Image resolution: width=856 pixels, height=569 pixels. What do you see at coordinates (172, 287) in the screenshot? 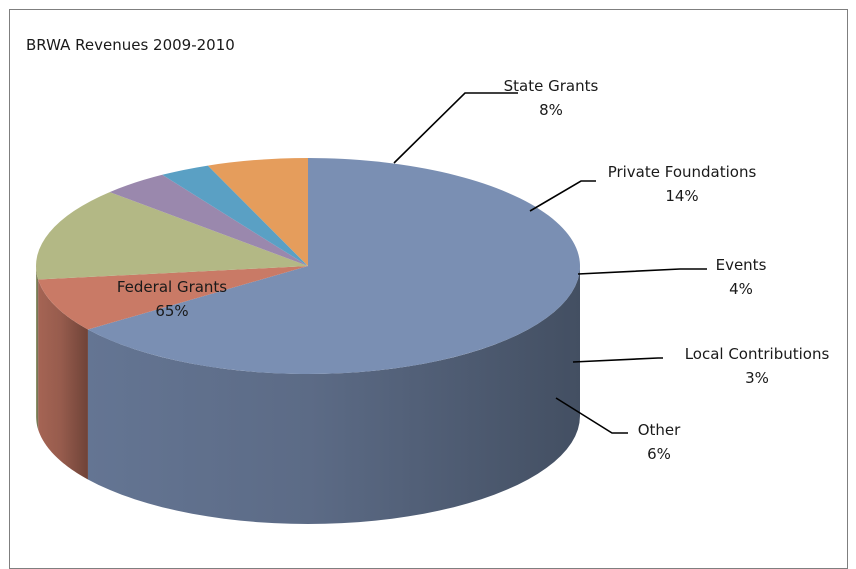
I see `data-label-name-federal-grants: Federal Grants` at bounding box center [172, 287].